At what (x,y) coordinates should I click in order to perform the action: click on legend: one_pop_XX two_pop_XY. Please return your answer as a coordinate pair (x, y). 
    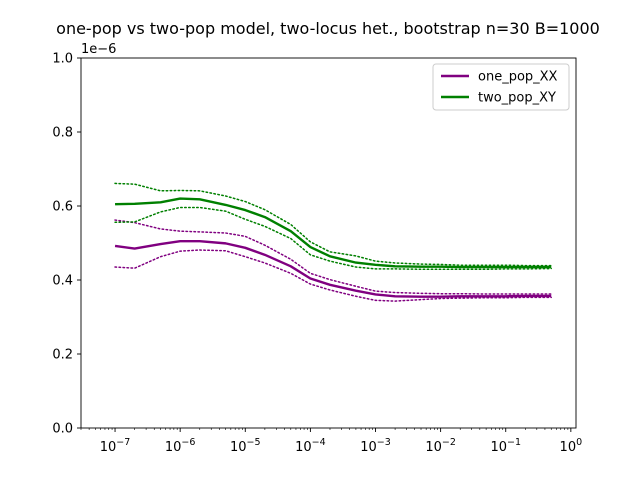
    Looking at the image, I should click on (501, 87).